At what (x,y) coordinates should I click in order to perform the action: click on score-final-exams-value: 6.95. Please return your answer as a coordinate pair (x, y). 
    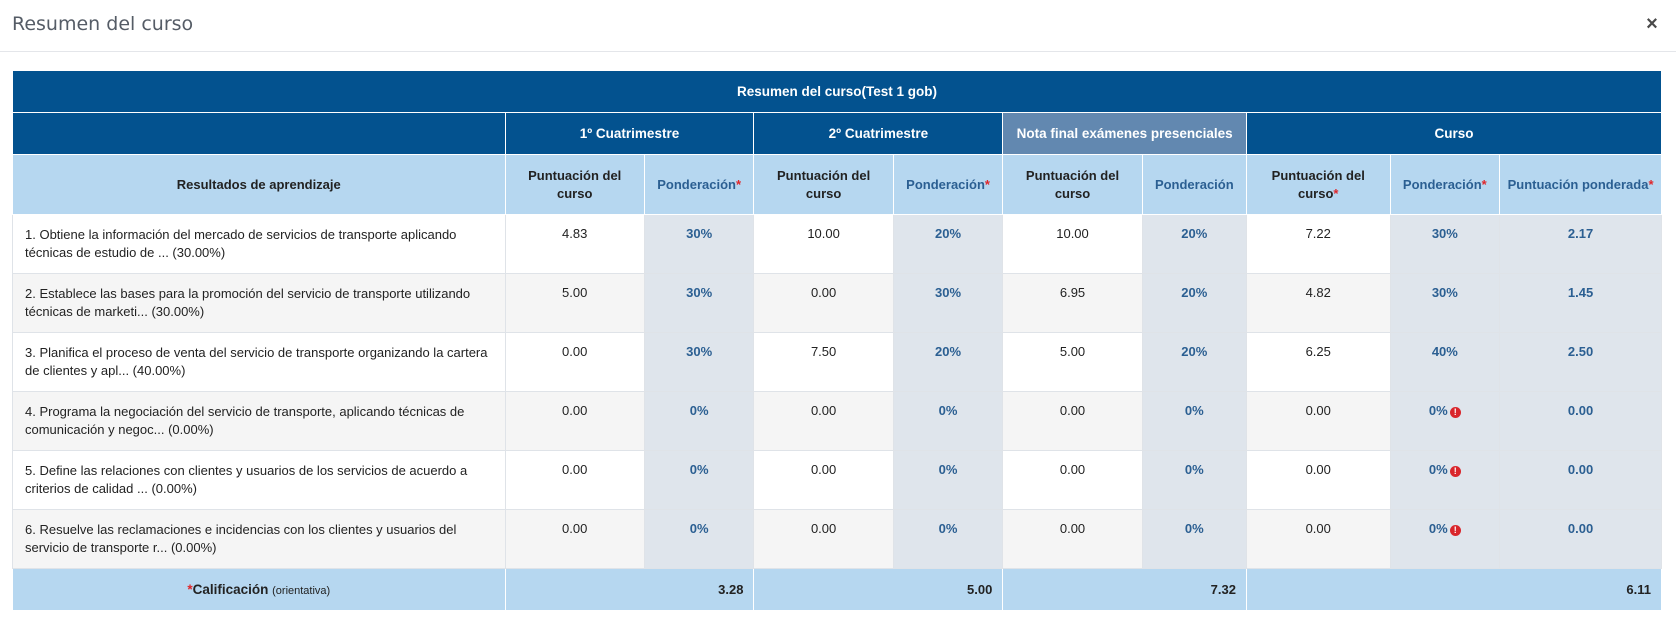
    Looking at the image, I should click on (1072, 292).